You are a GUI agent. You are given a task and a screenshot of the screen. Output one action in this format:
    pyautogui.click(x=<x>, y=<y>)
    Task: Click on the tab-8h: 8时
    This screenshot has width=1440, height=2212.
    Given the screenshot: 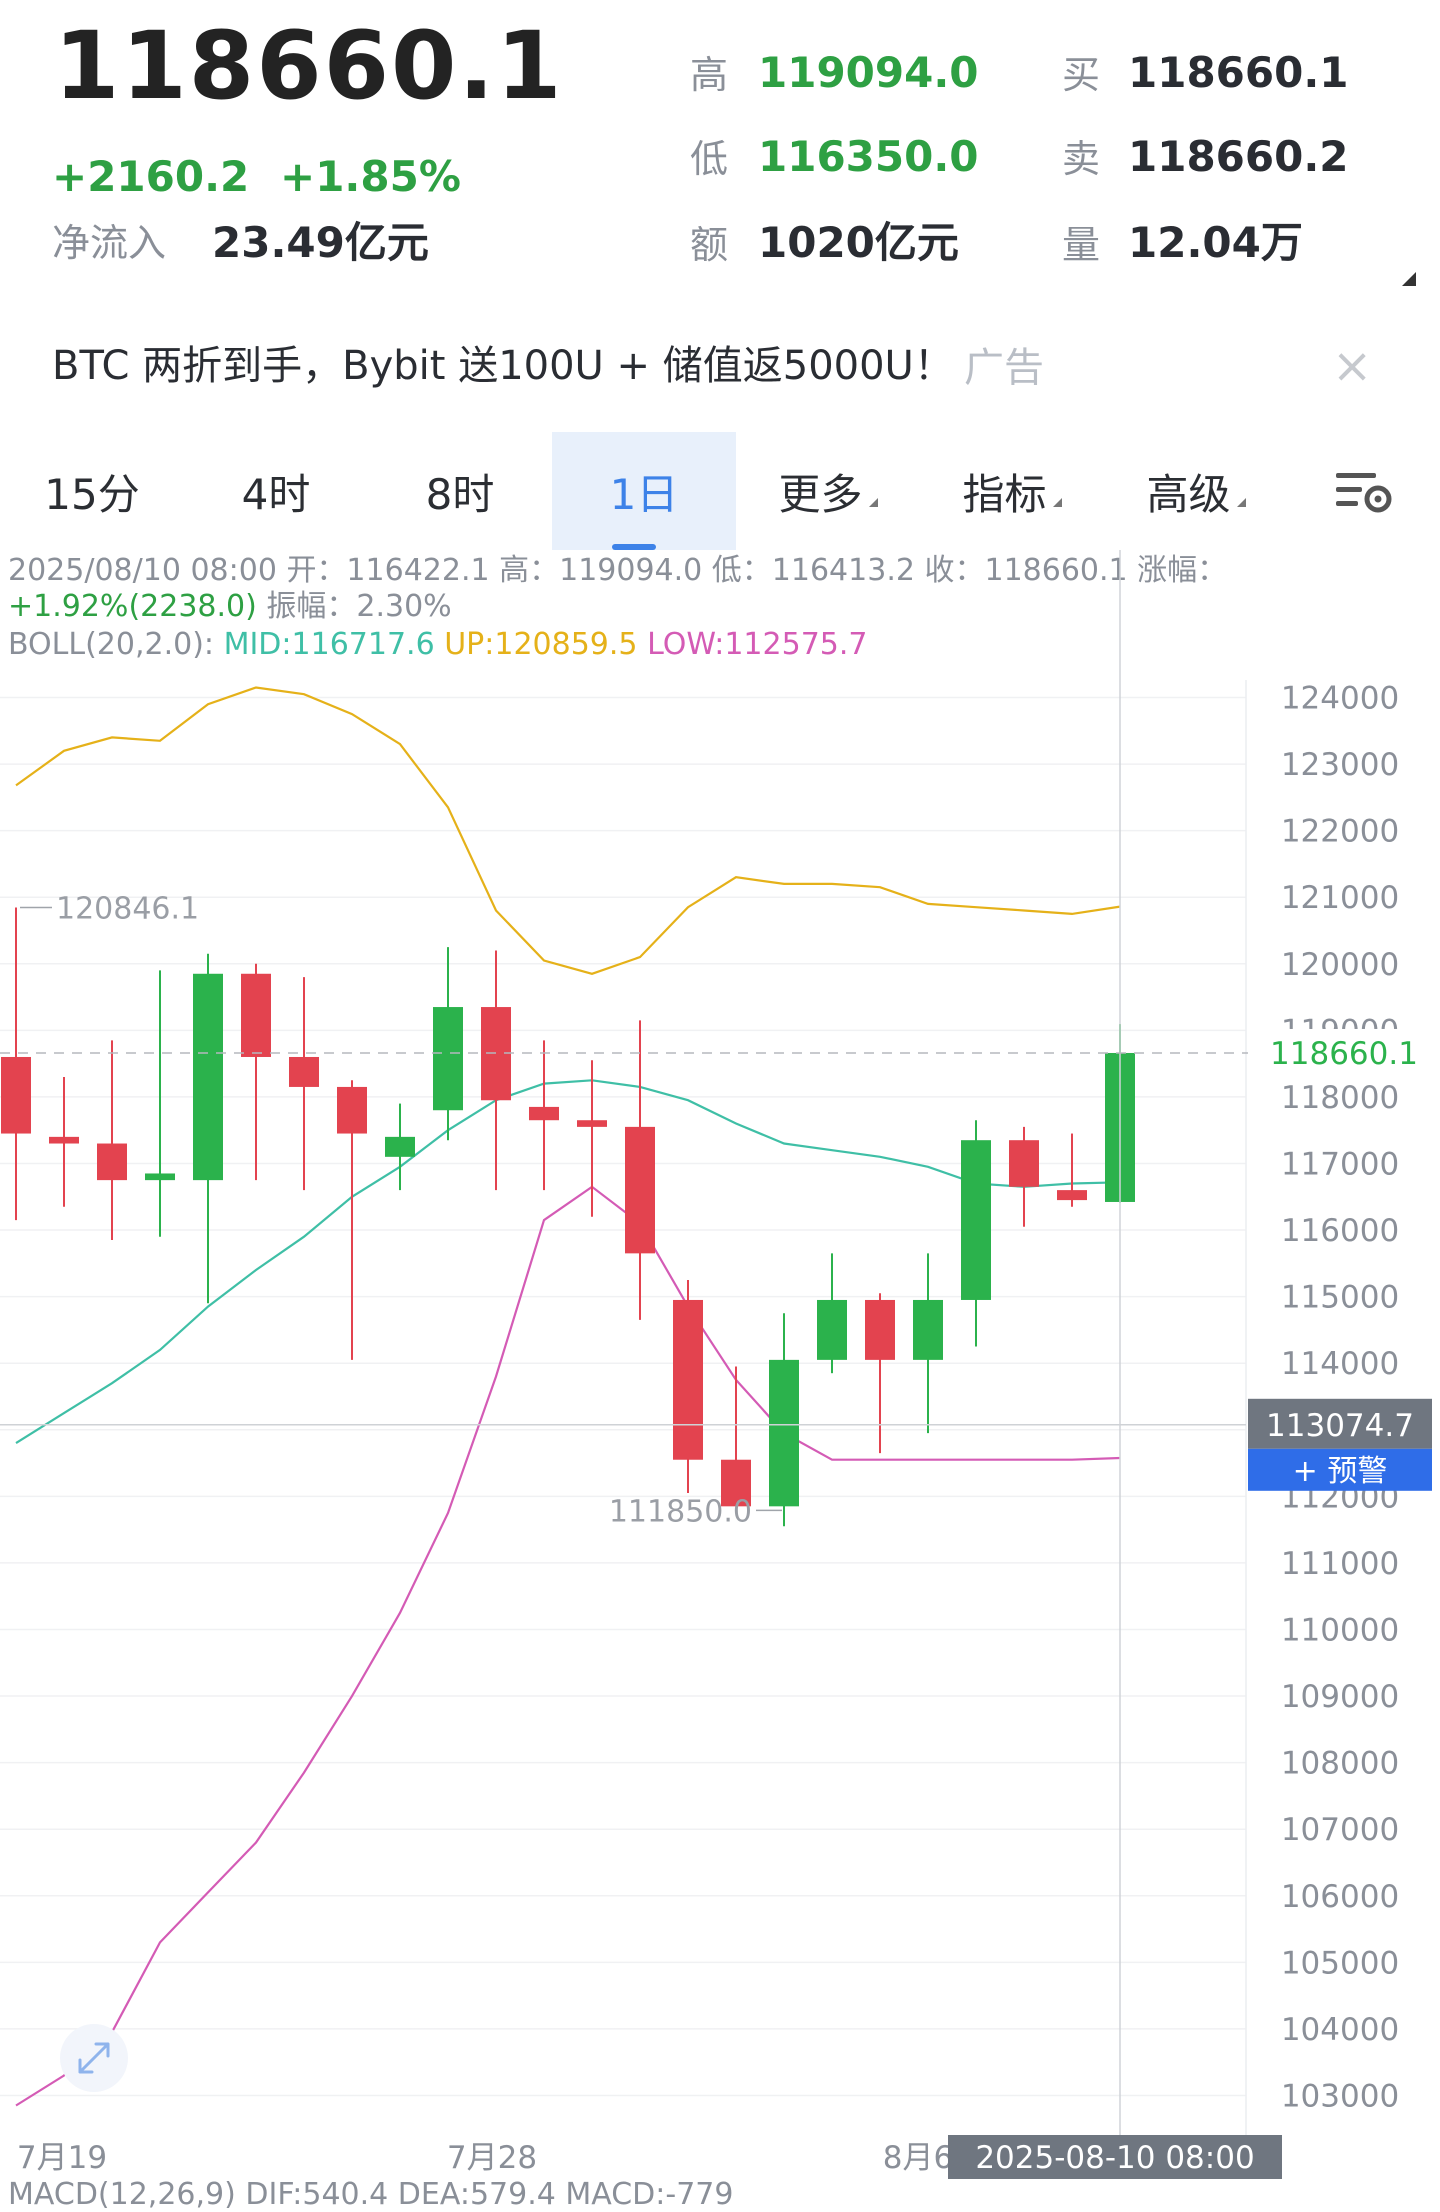 What is the action you would take?
    pyautogui.click(x=460, y=491)
    